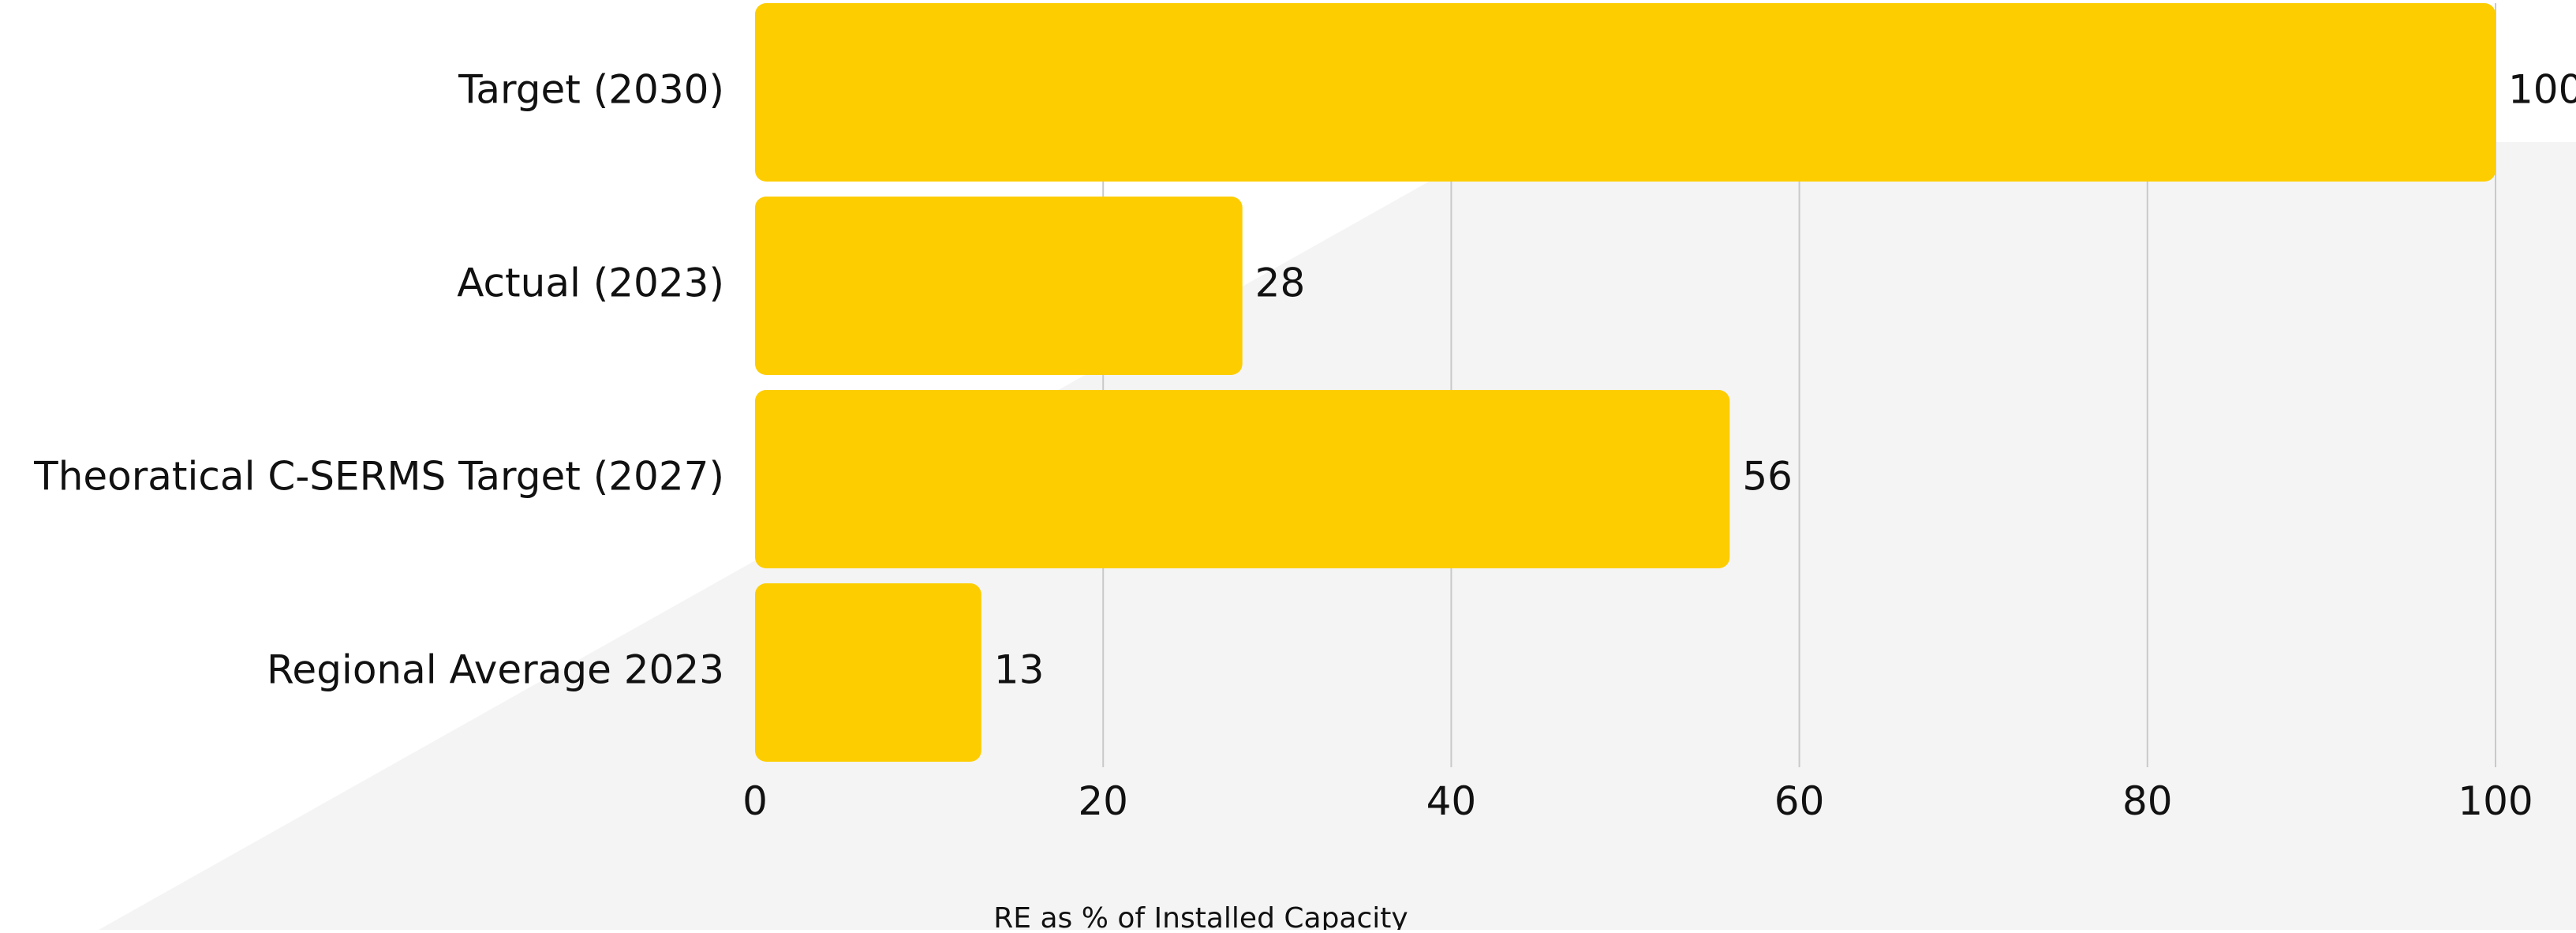 The width and height of the screenshot is (2576, 933). What do you see at coordinates (2495, 801) in the screenshot?
I see `x-tick-label: 100` at bounding box center [2495, 801].